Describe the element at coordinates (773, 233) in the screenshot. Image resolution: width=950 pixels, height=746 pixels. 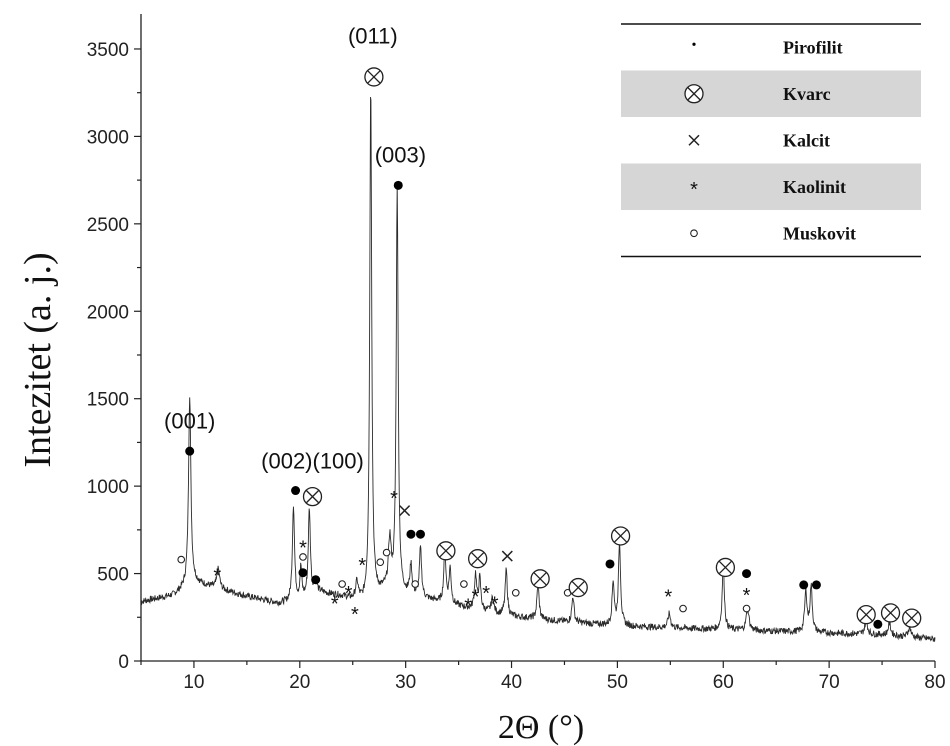
I see `legend-row-muskovit: Muskovit` at that location.